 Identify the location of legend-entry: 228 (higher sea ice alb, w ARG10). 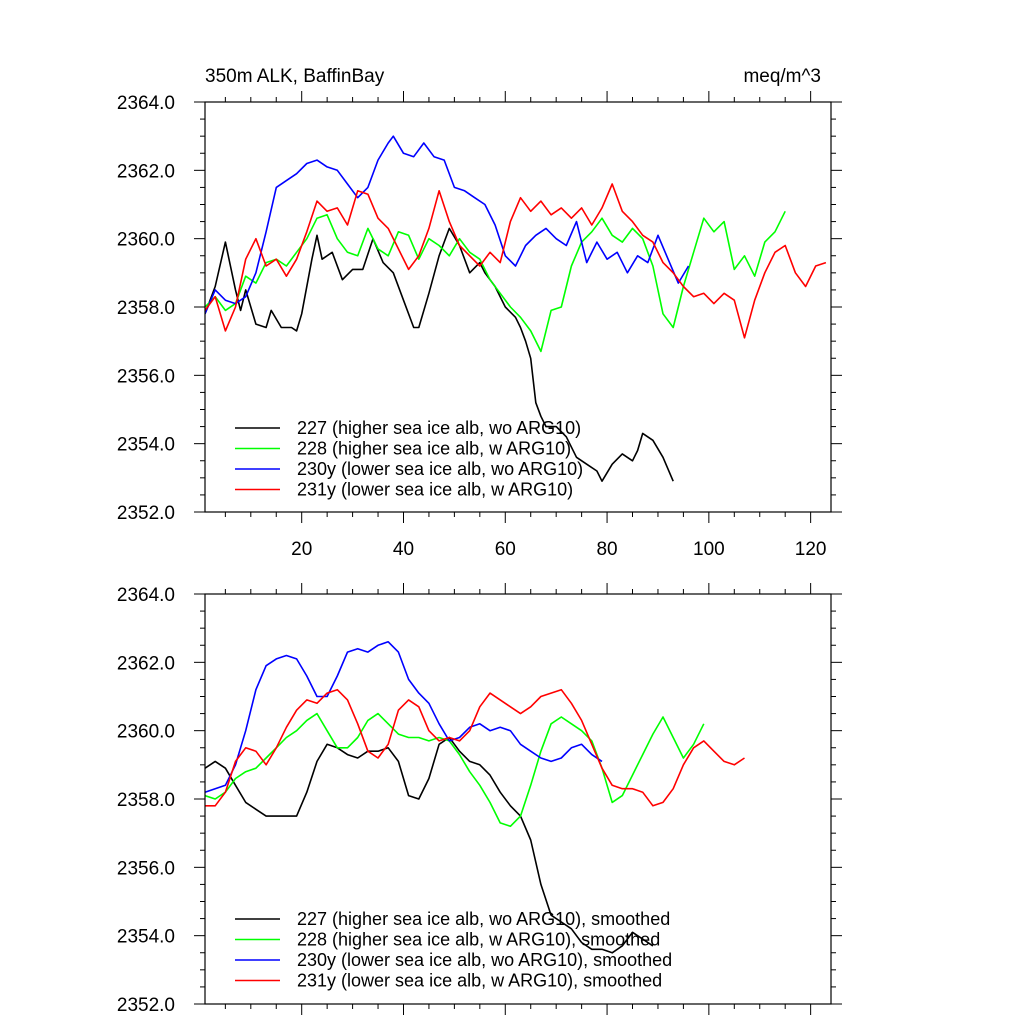
(434, 449).